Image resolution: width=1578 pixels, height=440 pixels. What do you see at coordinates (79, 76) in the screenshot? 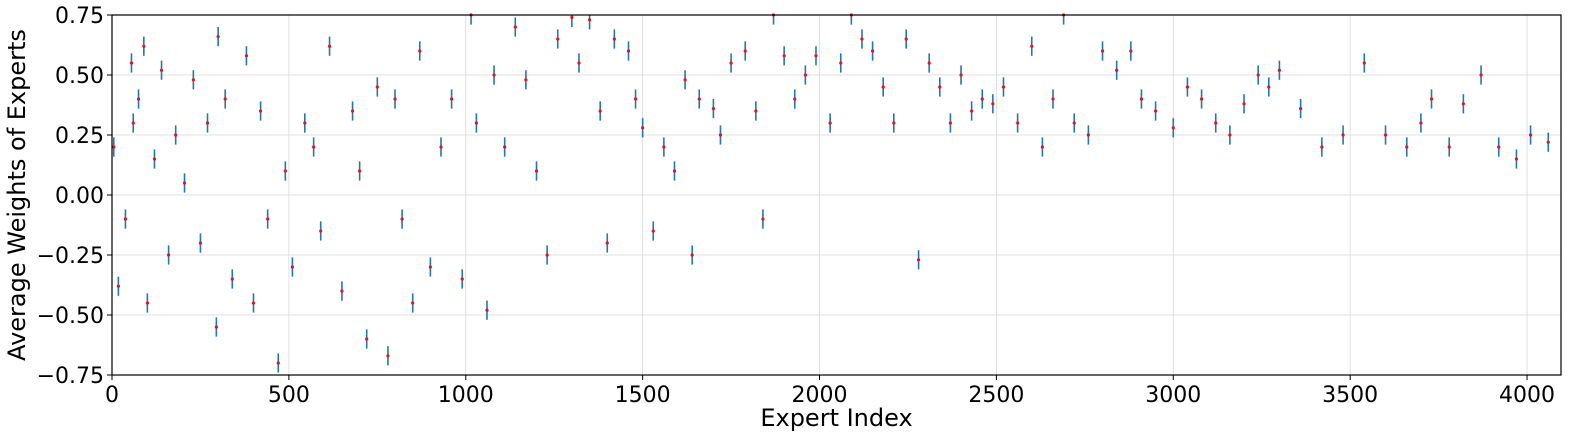
I see `y-tick-label: 0.50` at bounding box center [79, 76].